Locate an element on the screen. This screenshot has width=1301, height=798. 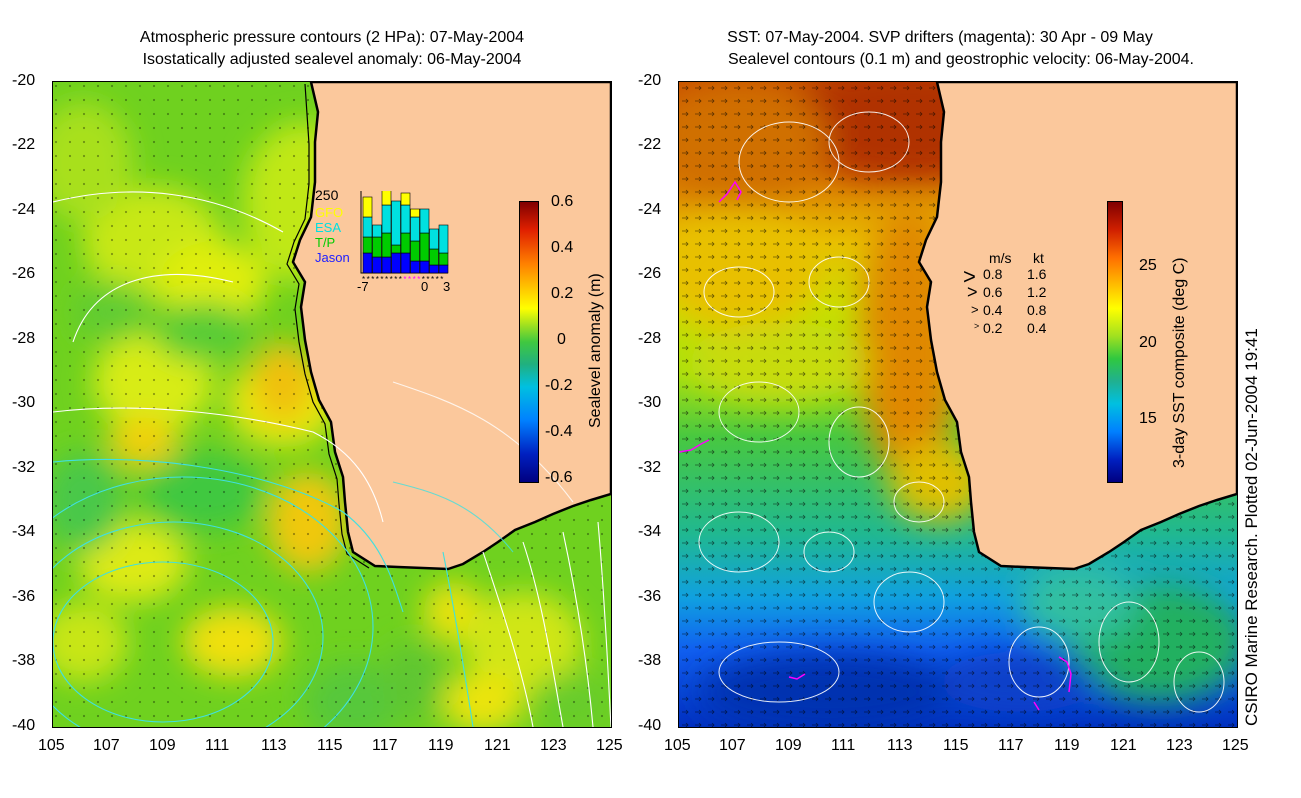
inset-legend-gfo: GFO is located at coordinates (329, 212).